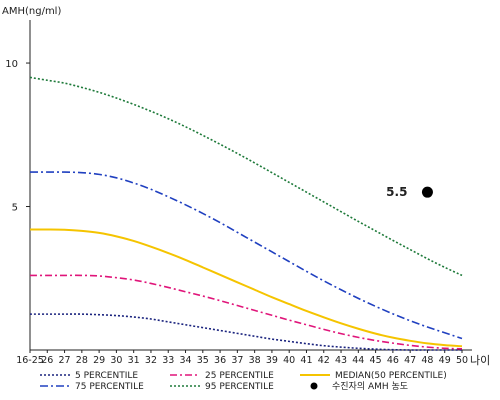 The image size is (500, 400). I want to click on y-tick-label: 10, so click(11, 64).